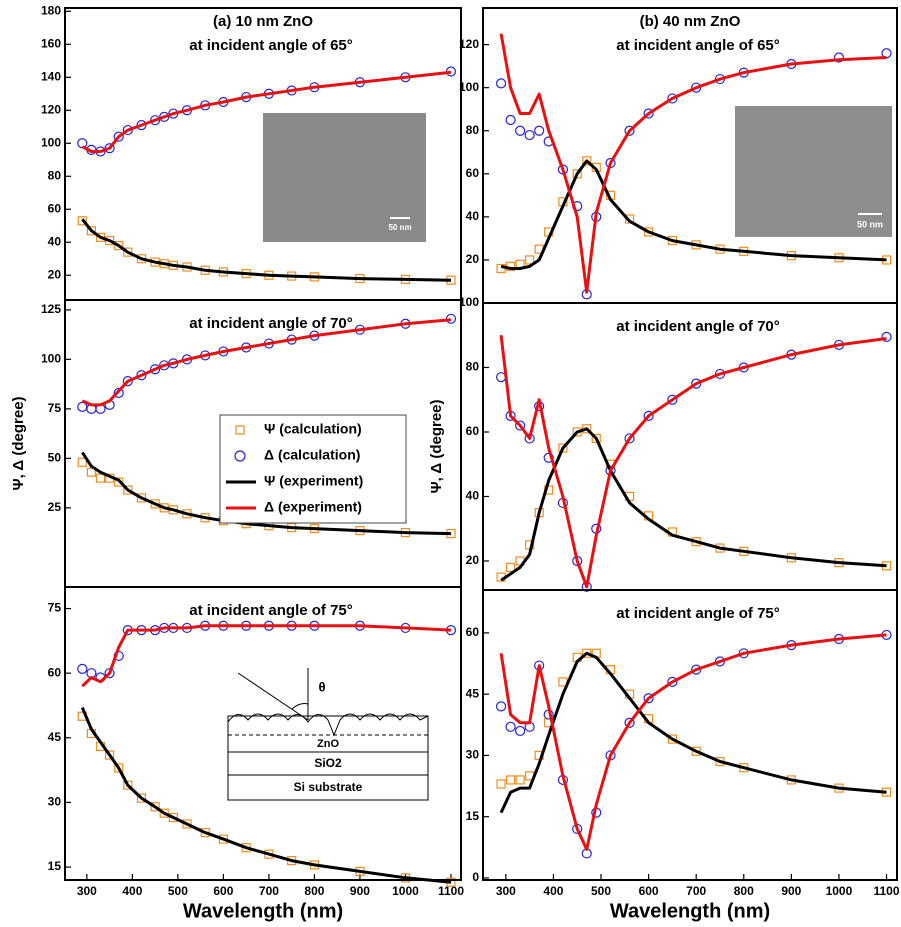  I want to click on x-tick-label: 500, so click(601, 891).